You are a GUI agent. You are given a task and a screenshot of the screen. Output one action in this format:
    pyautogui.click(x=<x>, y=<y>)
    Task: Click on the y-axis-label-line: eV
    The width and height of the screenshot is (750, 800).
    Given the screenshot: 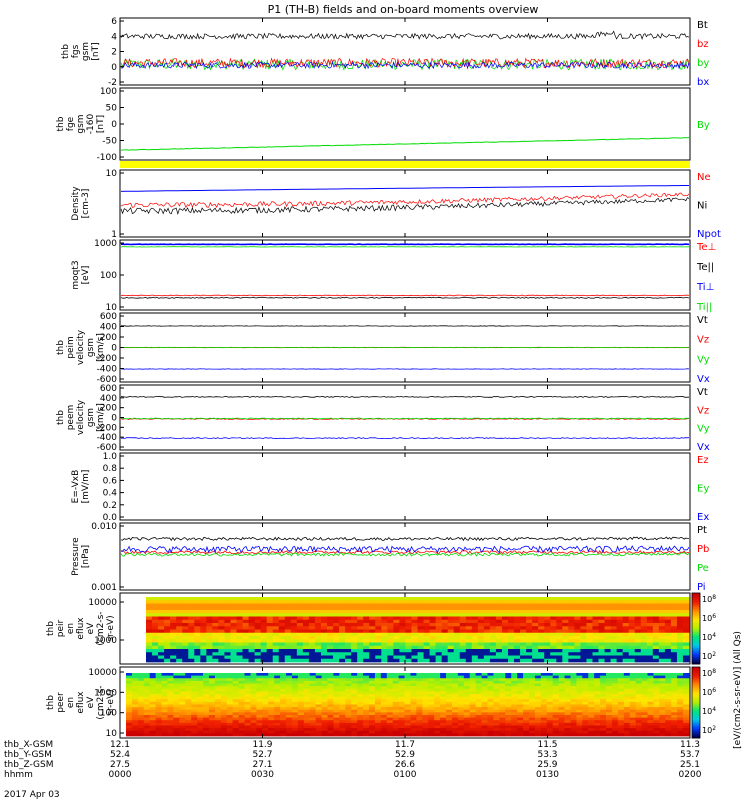 What is the action you would take?
    pyautogui.click(x=91, y=702)
    